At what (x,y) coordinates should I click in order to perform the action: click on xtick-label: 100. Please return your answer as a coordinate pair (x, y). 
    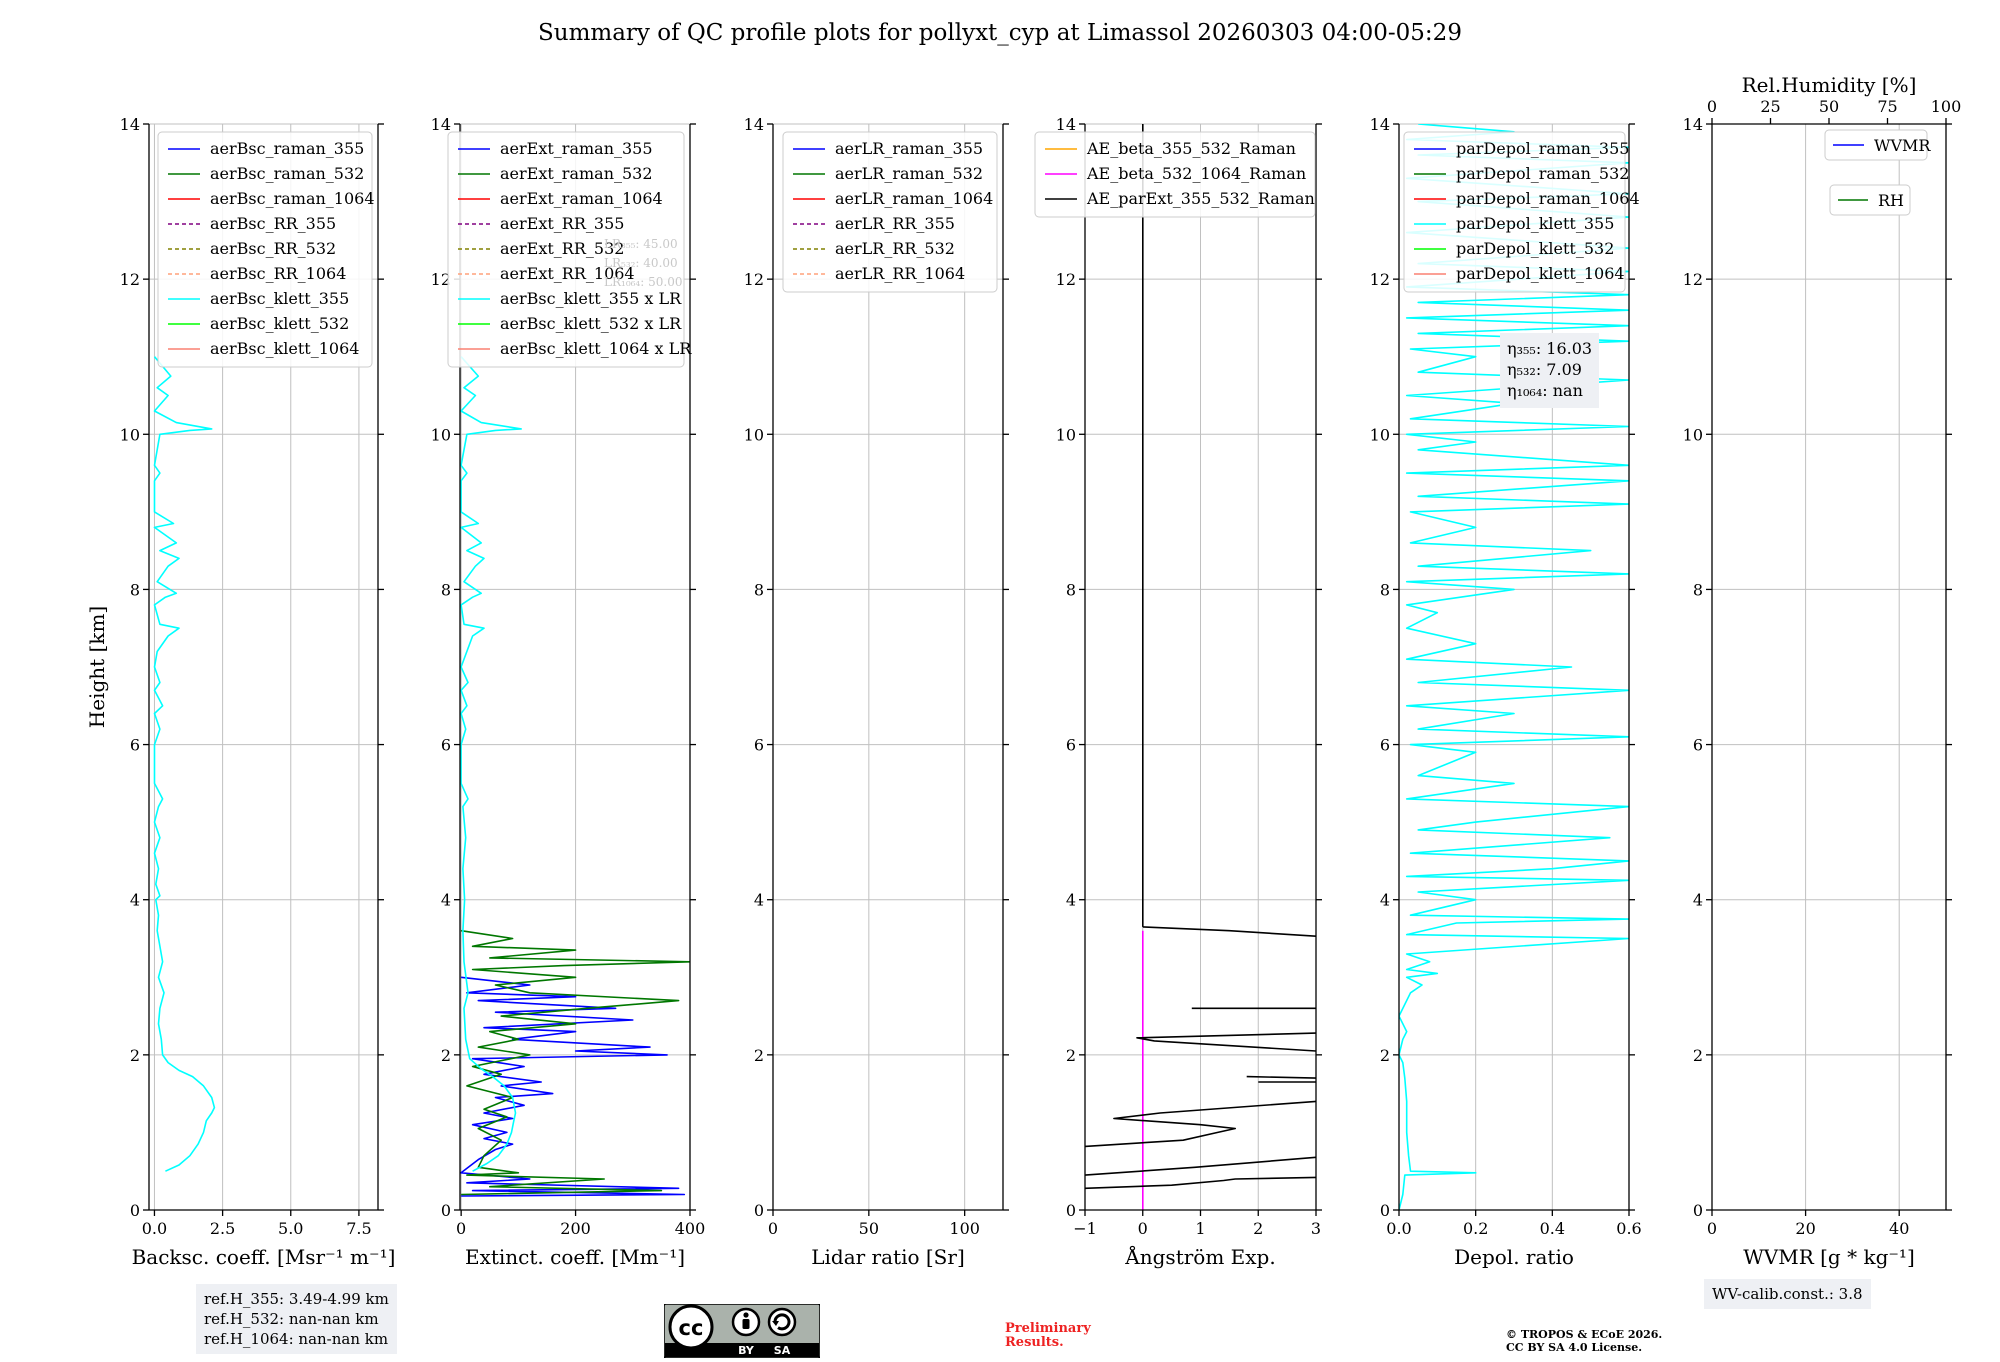
    Looking at the image, I should click on (964, 1228).